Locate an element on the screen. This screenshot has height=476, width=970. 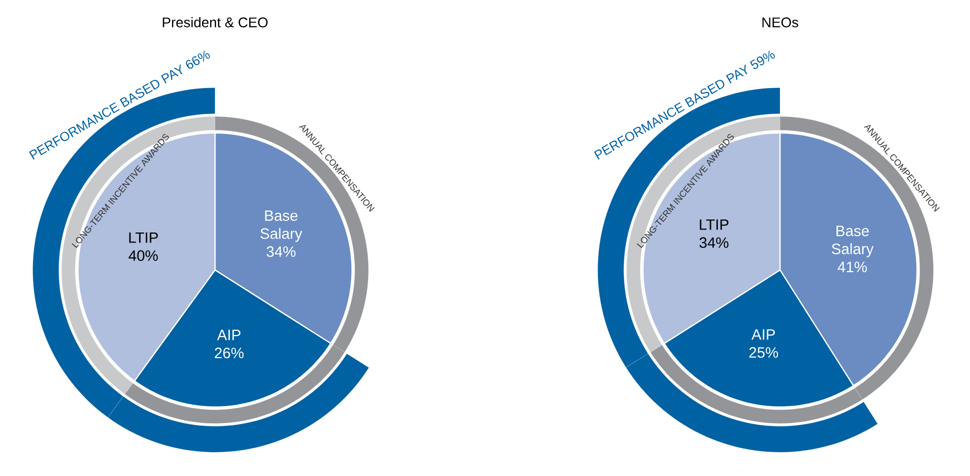
data-label: 25% is located at coordinates (763, 352).